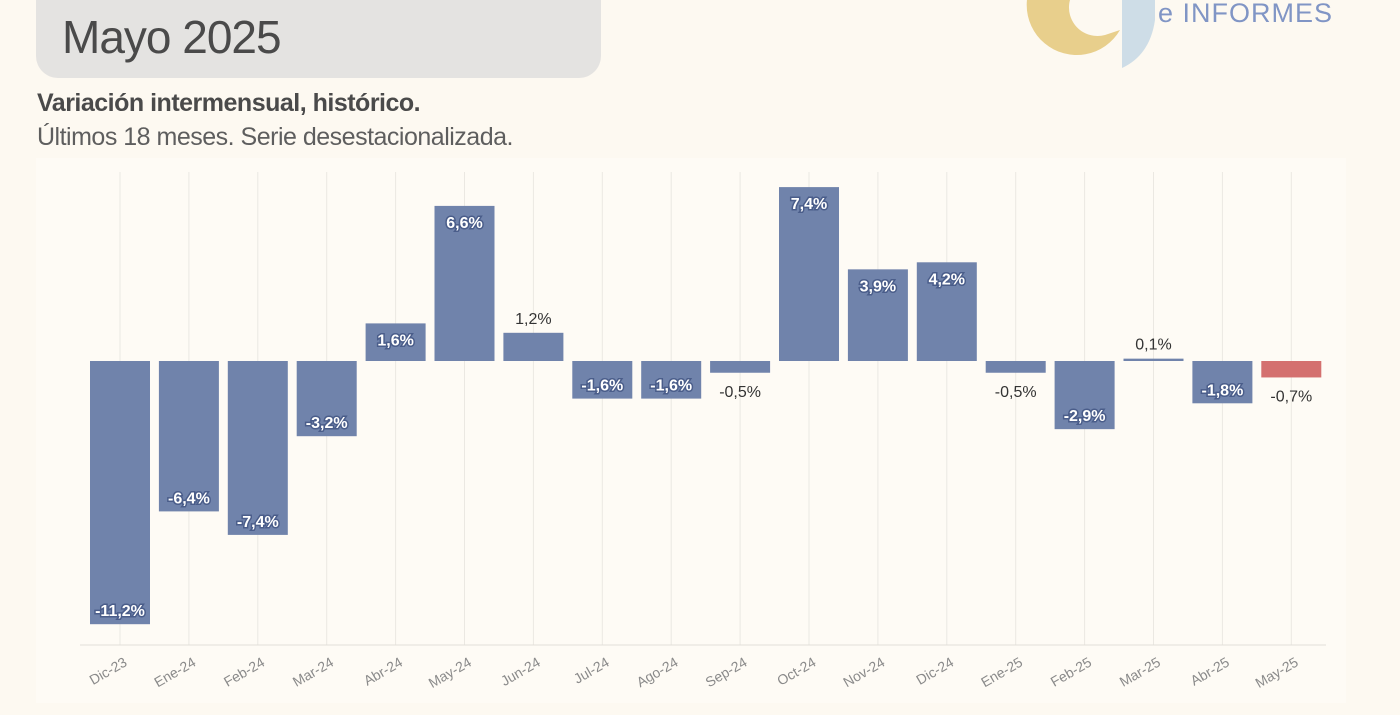  Describe the element at coordinates (229, 103) in the screenshot. I see `chart-subtitle: Variación intermensual, histórico.` at that location.